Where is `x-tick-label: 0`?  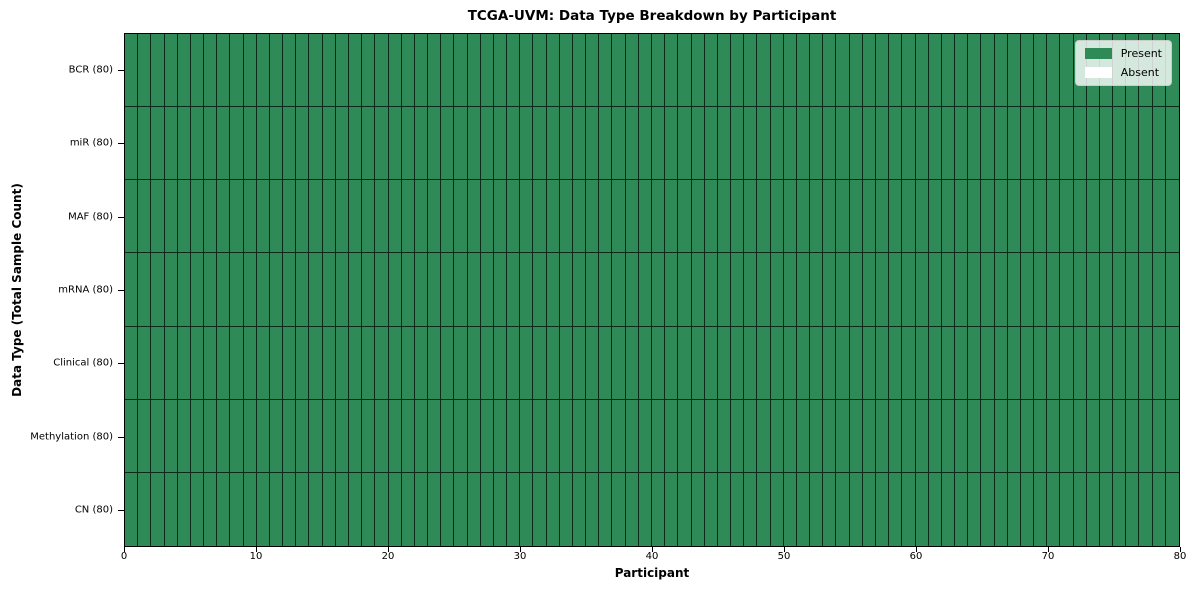 x-tick-label: 0 is located at coordinates (124, 556).